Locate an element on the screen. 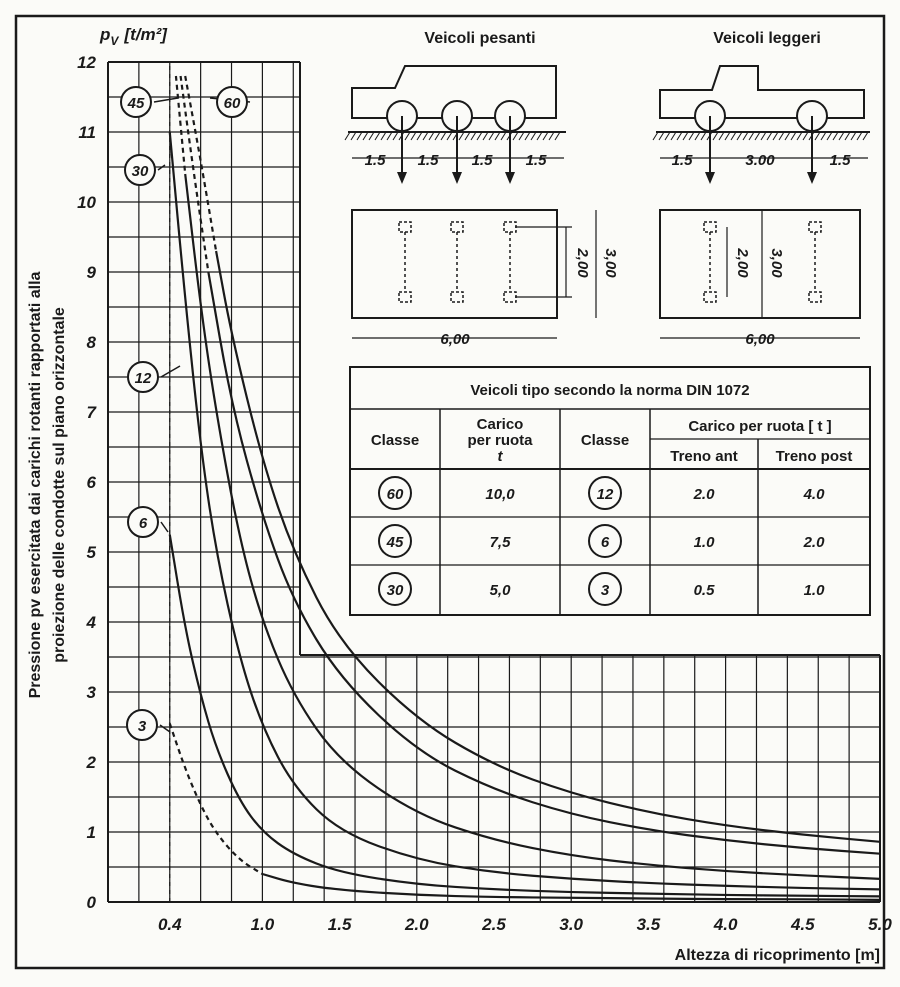 The width and height of the screenshot is (900, 987). light-truck-body is located at coordinates (762, 92).